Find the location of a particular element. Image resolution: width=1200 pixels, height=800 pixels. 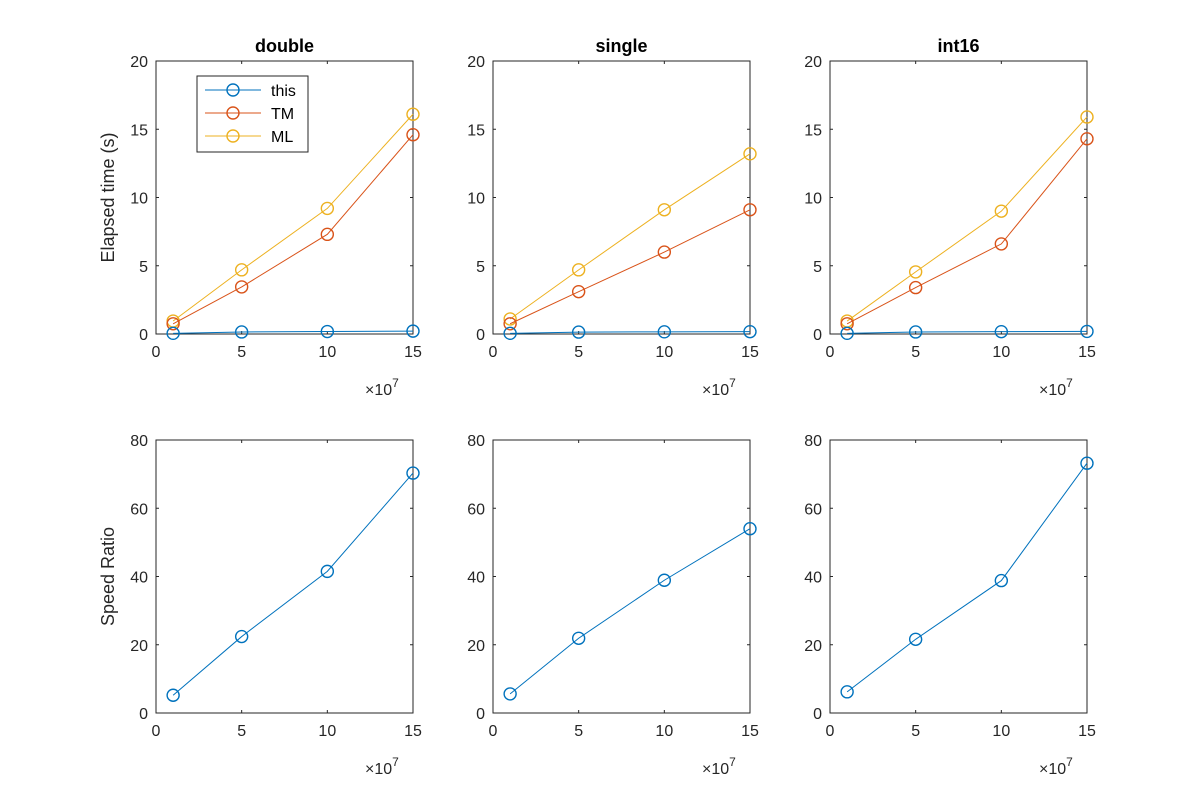

subplot-4: 0 5 10 15 0 20 40 60 80 ×10⁷ Speed Ratio is located at coordinates (260, 605).